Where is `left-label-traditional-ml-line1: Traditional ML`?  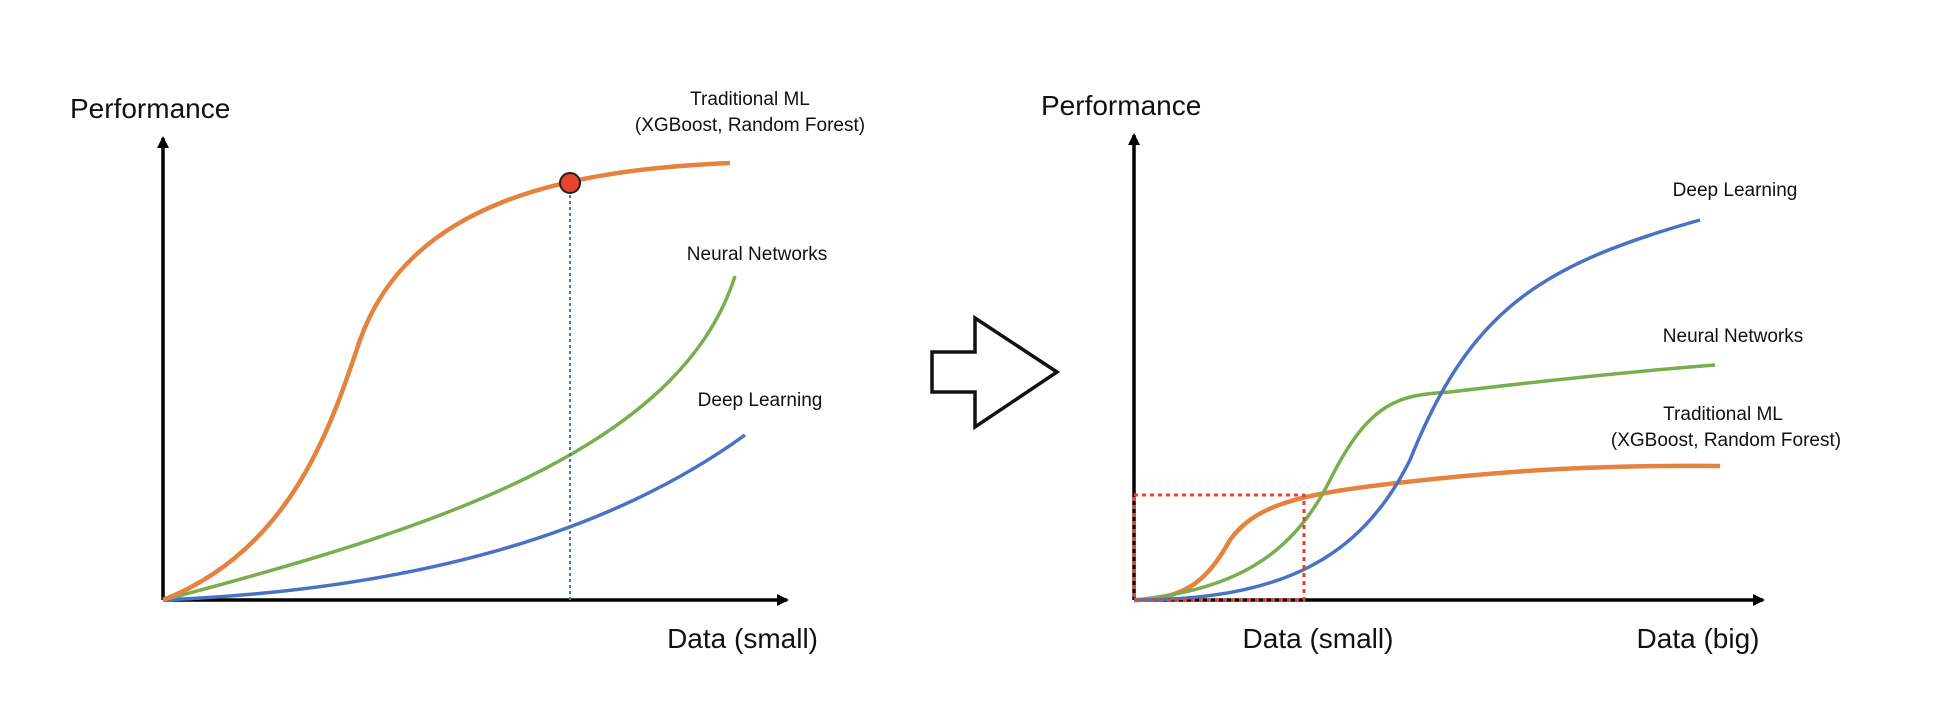
left-label-traditional-ml-line1: Traditional ML is located at coordinates (750, 99).